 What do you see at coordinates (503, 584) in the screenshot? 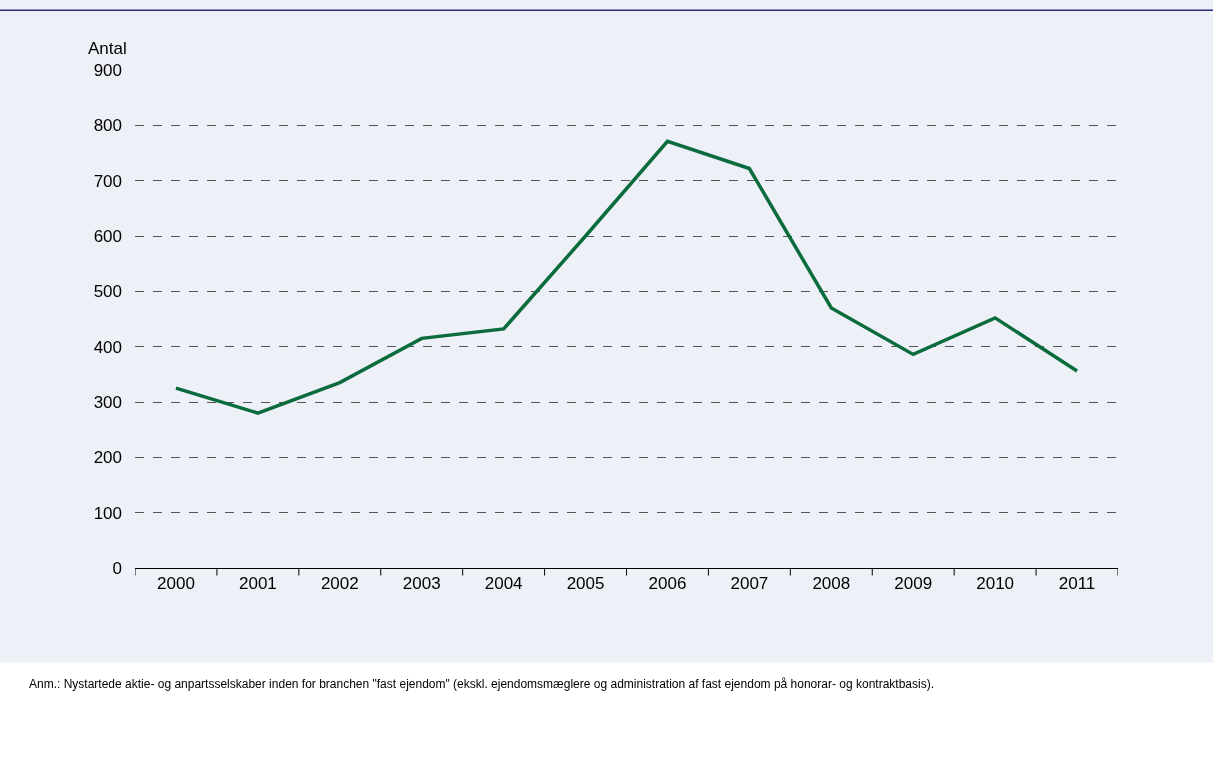
I see `x-tick-label: 2004` at bounding box center [503, 584].